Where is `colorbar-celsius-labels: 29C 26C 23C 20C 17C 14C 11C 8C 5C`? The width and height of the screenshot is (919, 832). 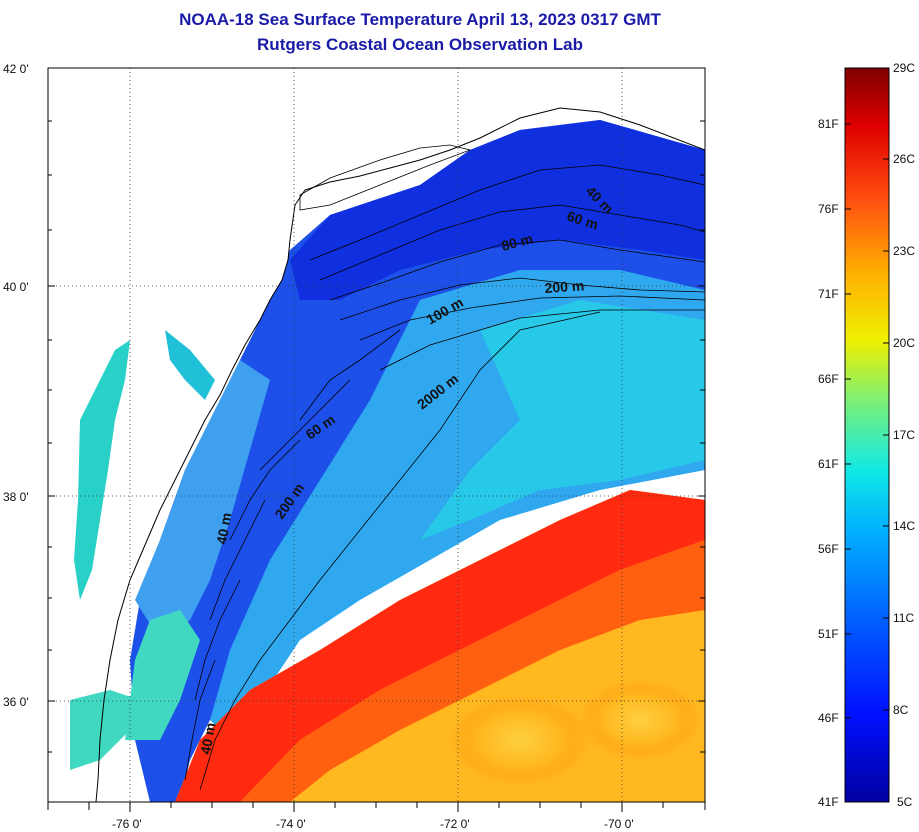 colorbar-celsius-labels: 29C 26C 23C 20C 17C 14C 11C 8C 5C is located at coordinates (904, 435).